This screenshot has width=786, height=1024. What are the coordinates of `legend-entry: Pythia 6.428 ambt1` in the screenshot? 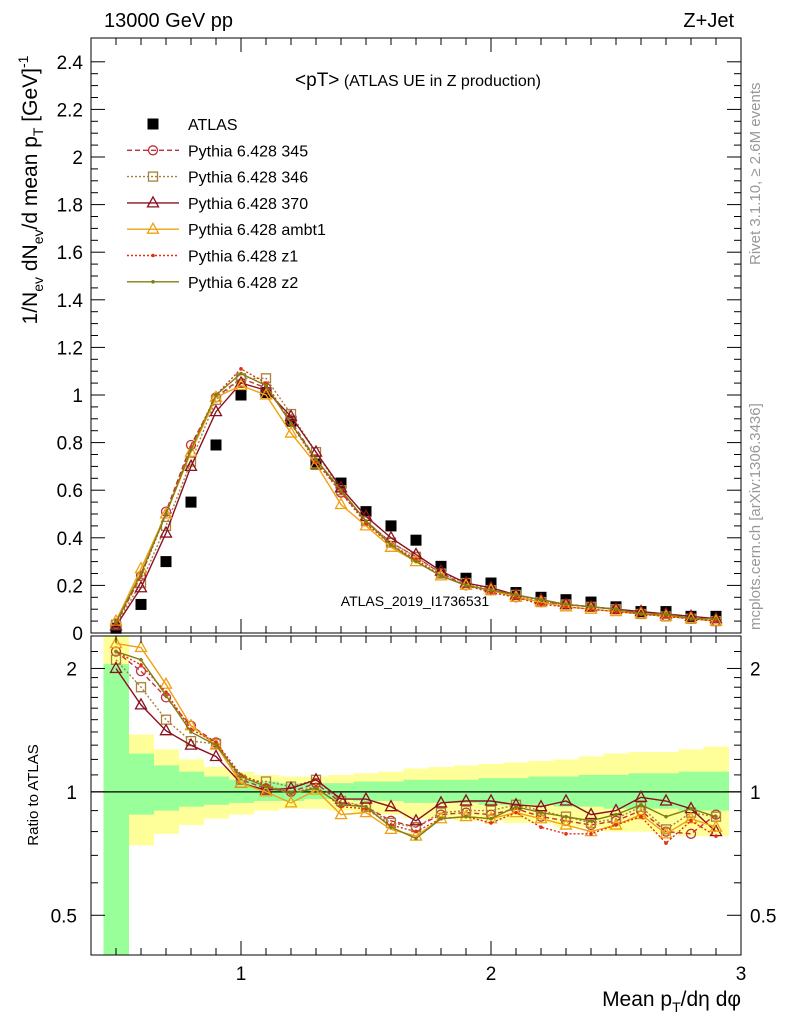 It's located at (257, 230).